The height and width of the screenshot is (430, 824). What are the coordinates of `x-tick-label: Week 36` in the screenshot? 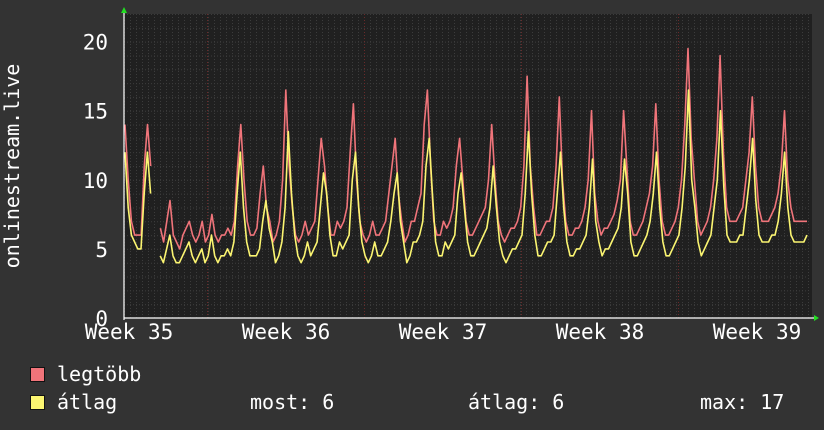 It's located at (286, 332).